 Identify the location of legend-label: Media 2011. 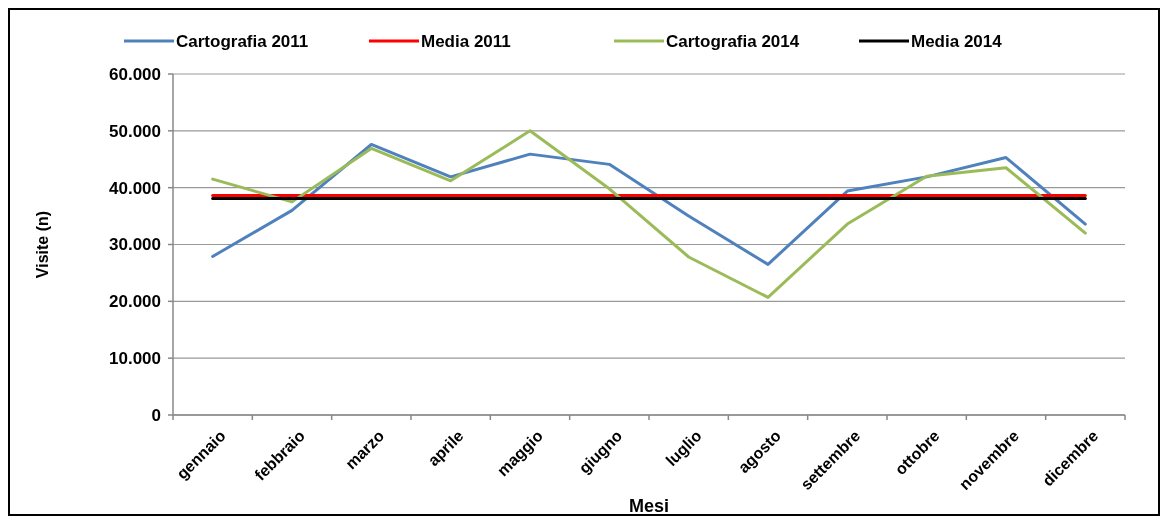
(466, 41).